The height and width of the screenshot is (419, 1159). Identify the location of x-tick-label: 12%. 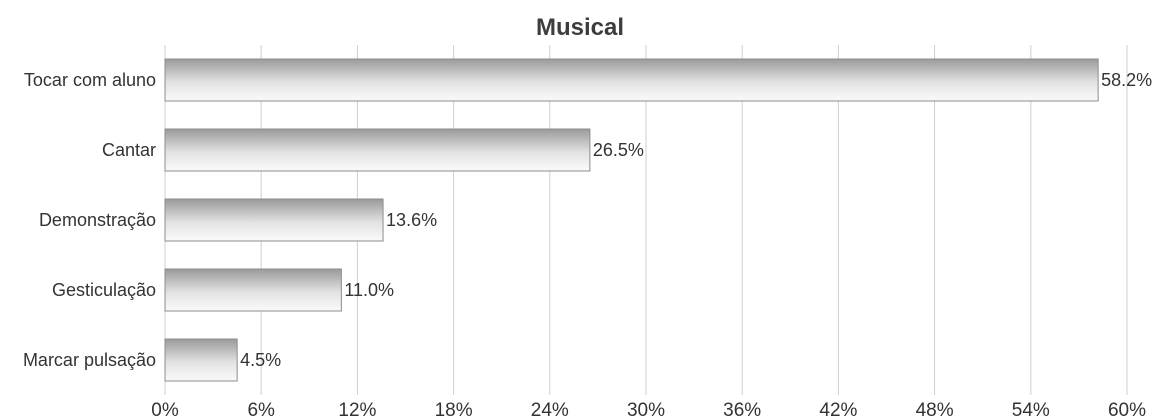
(357, 409).